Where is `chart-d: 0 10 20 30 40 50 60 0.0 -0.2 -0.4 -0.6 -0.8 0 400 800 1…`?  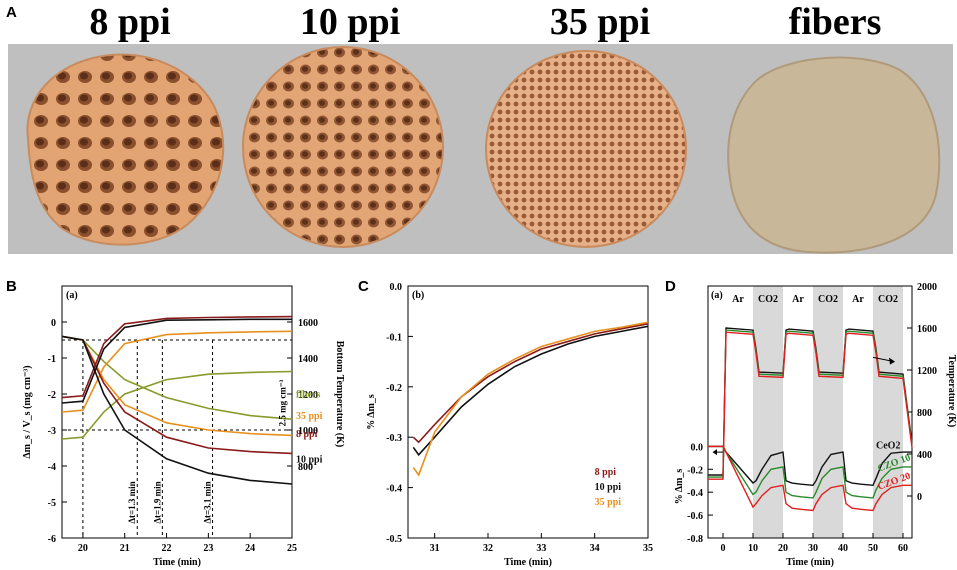 chart-d: 0 10 20 30 40 50 60 0.0 -0.2 -0.4 -0.6 -0.8 0 400 800 1… is located at coordinates (815, 425).